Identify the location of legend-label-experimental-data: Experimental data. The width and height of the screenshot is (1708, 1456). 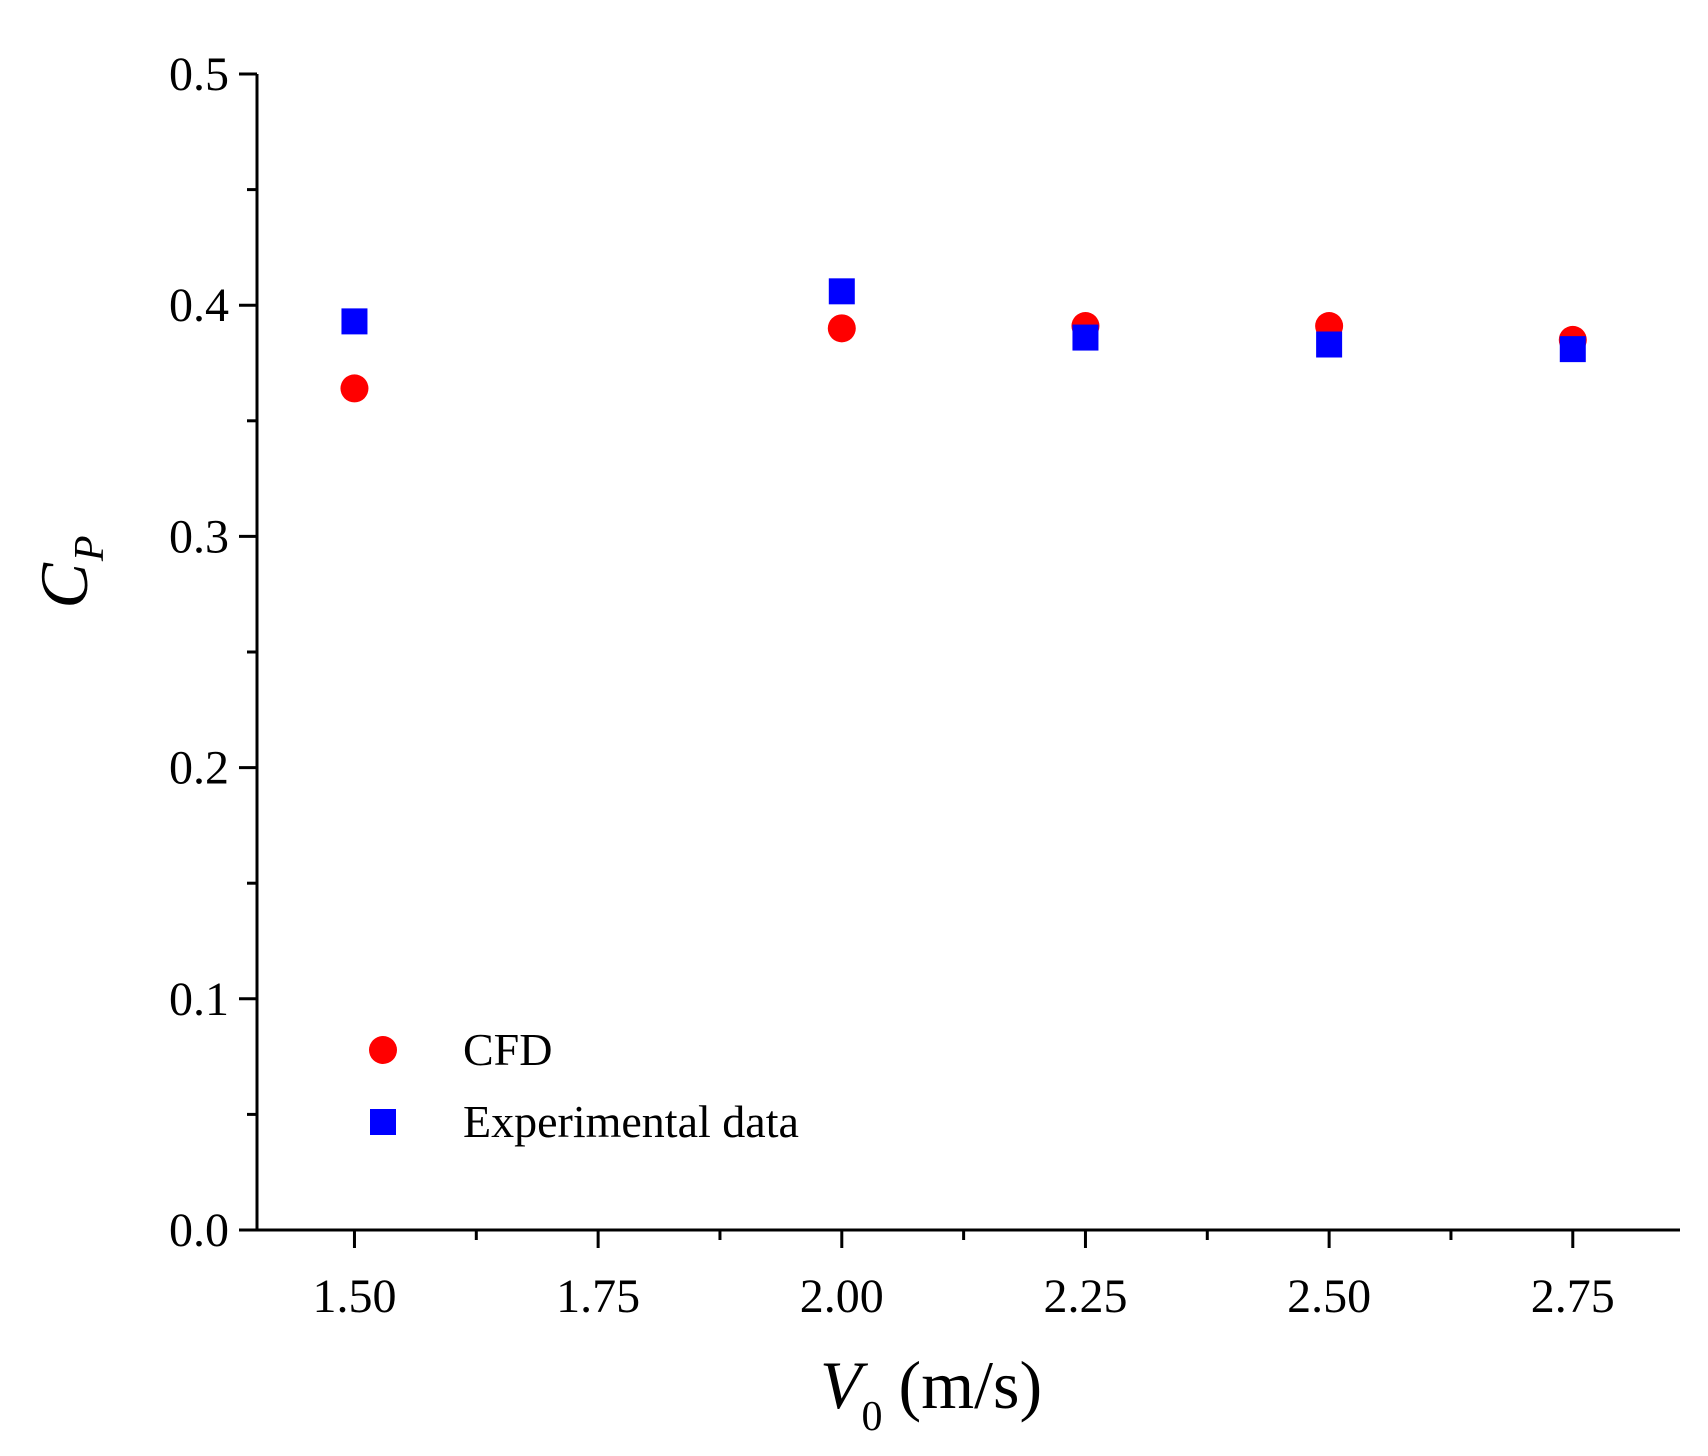
(631, 1121).